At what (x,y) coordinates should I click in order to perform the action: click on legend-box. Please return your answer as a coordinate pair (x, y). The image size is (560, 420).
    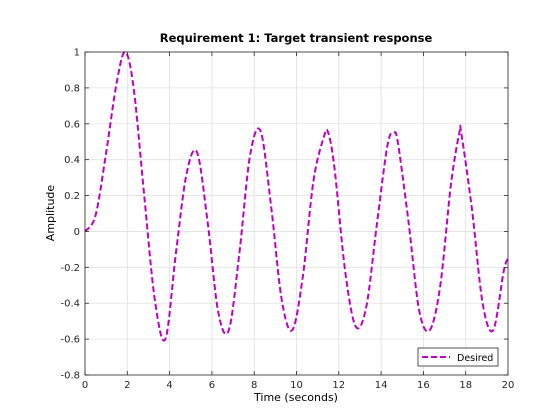
    Looking at the image, I should click on (458, 357).